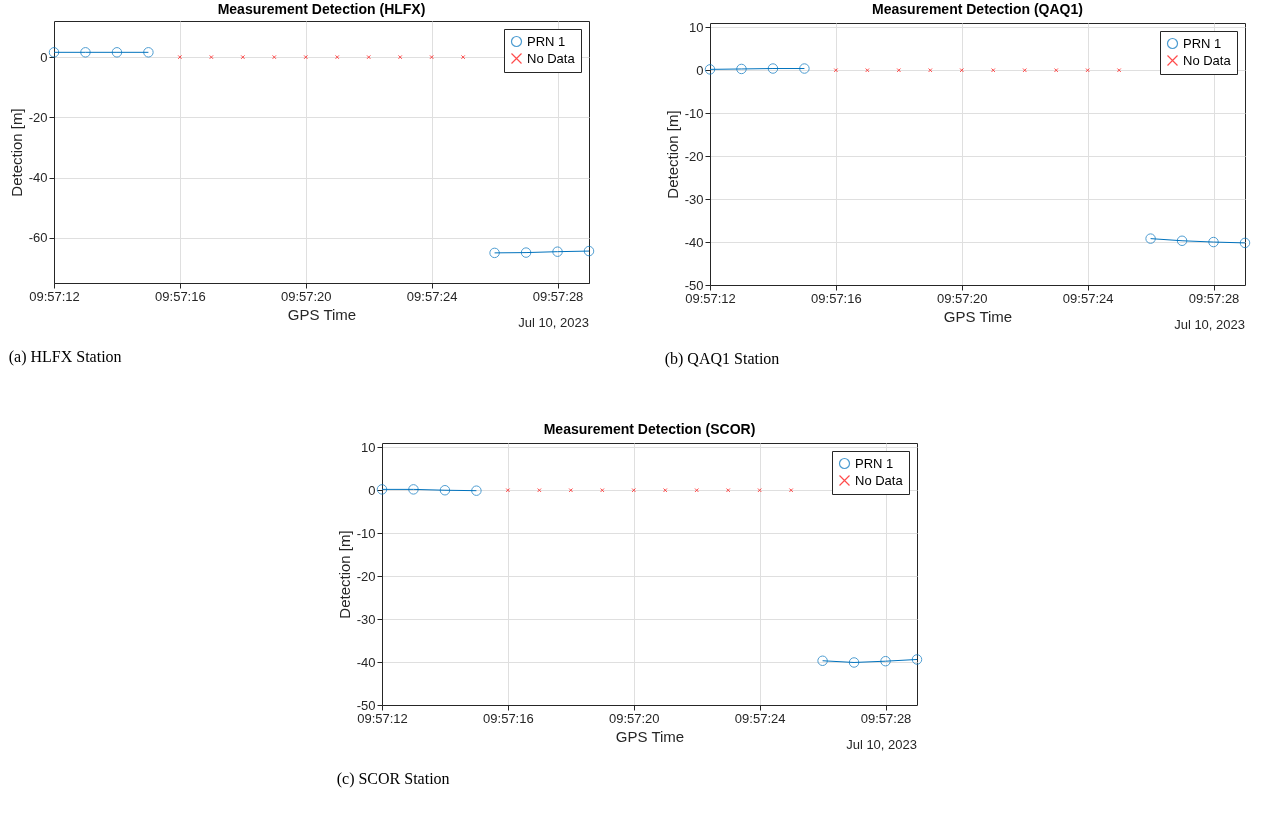 The height and width of the screenshot is (826, 1288). I want to click on text: (b) QAQ1 Station, so click(722, 358).